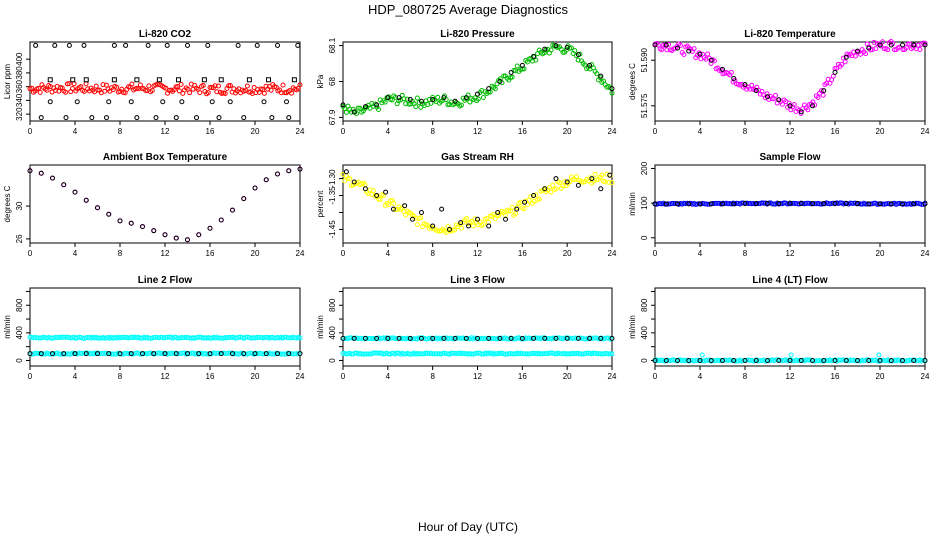 Image resolution: width=936 pixels, height=540 pixels. I want to click on panel-2: Li-820 Pressure 0 4 8 12 16 20 24 67.9 68 68.1 kPa, so click(466, 82).